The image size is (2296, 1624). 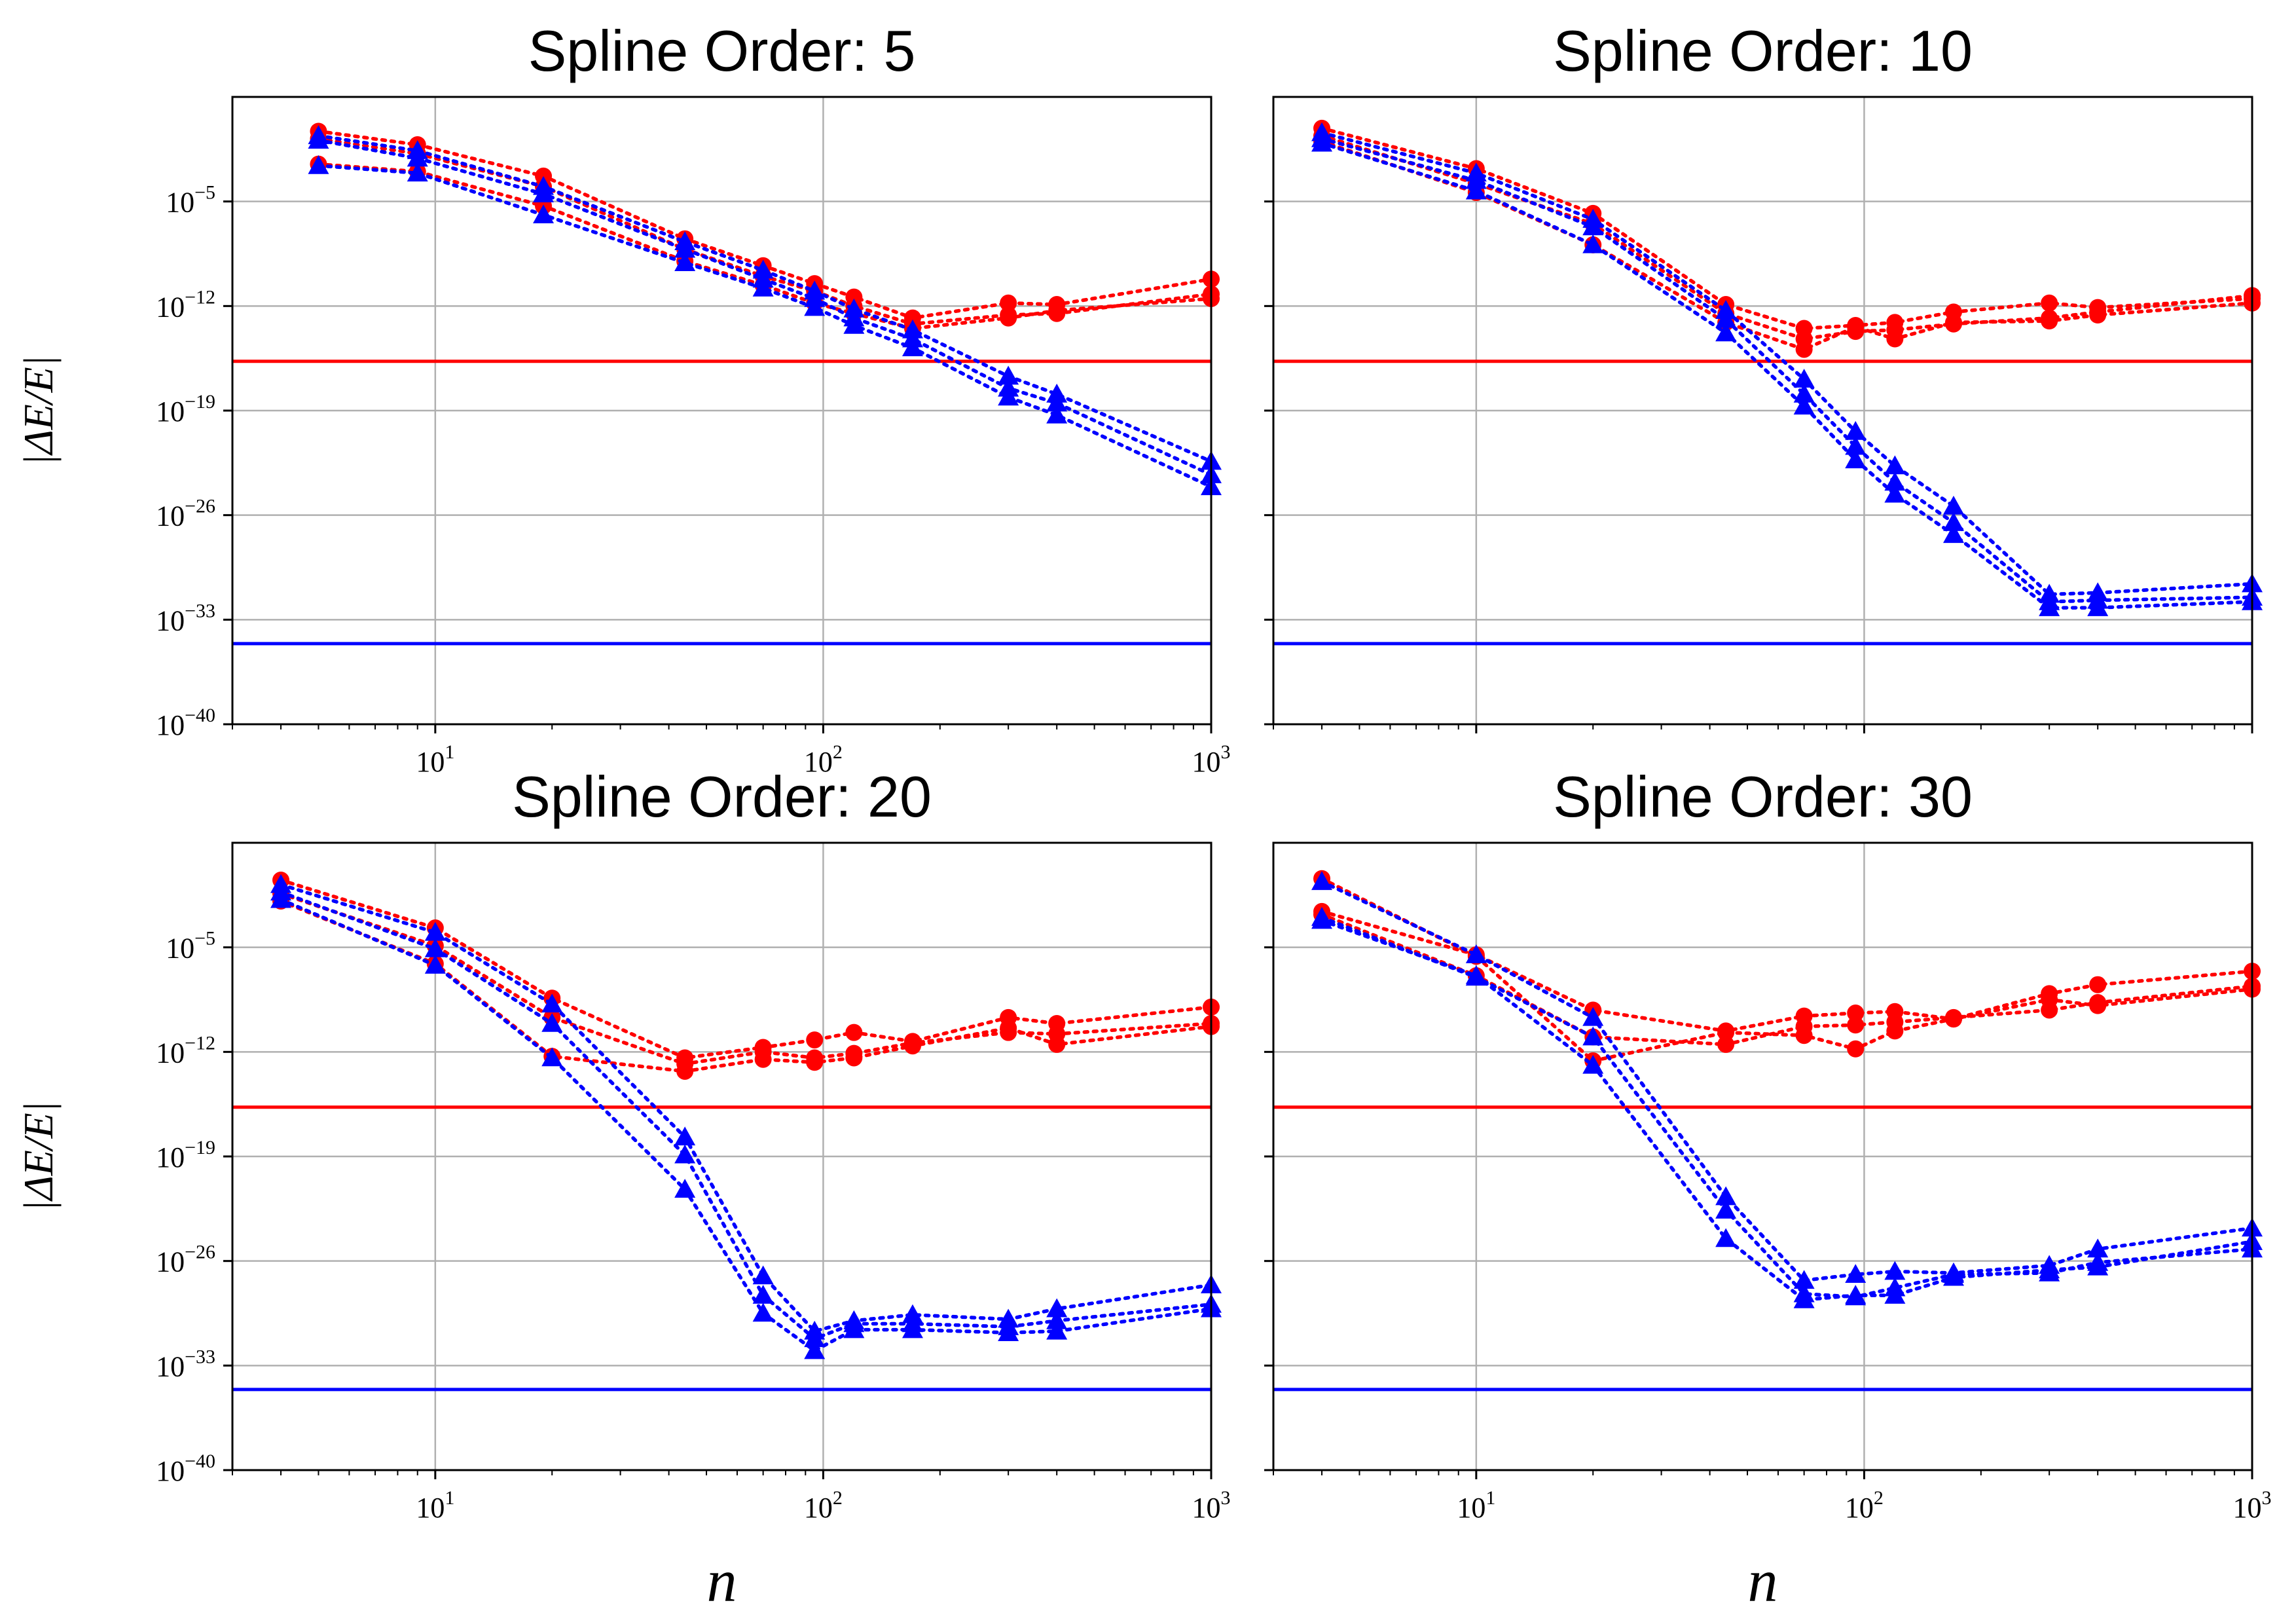 I want to click on y-tick-label: 10−26, so click(x=185, y=514).